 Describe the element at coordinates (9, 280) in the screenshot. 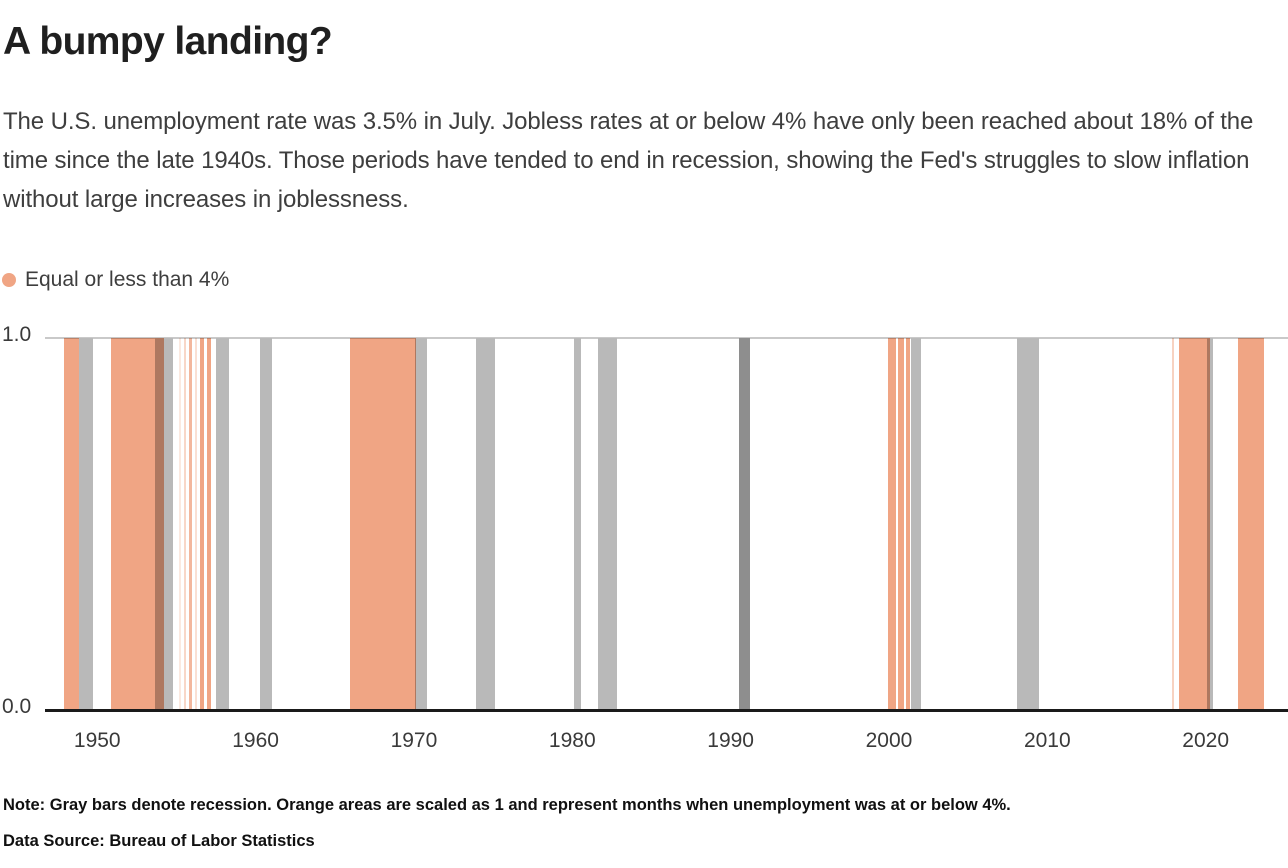

I see `legend-dot-icon` at that location.